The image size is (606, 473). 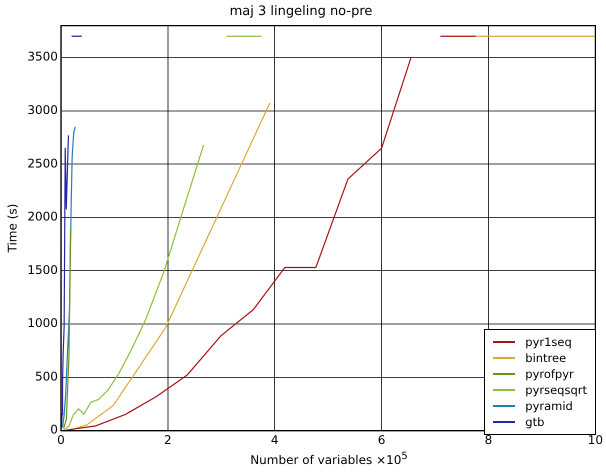 What do you see at coordinates (12, 229) in the screenshot?
I see `y-axis-title: Time (s)` at bounding box center [12, 229].